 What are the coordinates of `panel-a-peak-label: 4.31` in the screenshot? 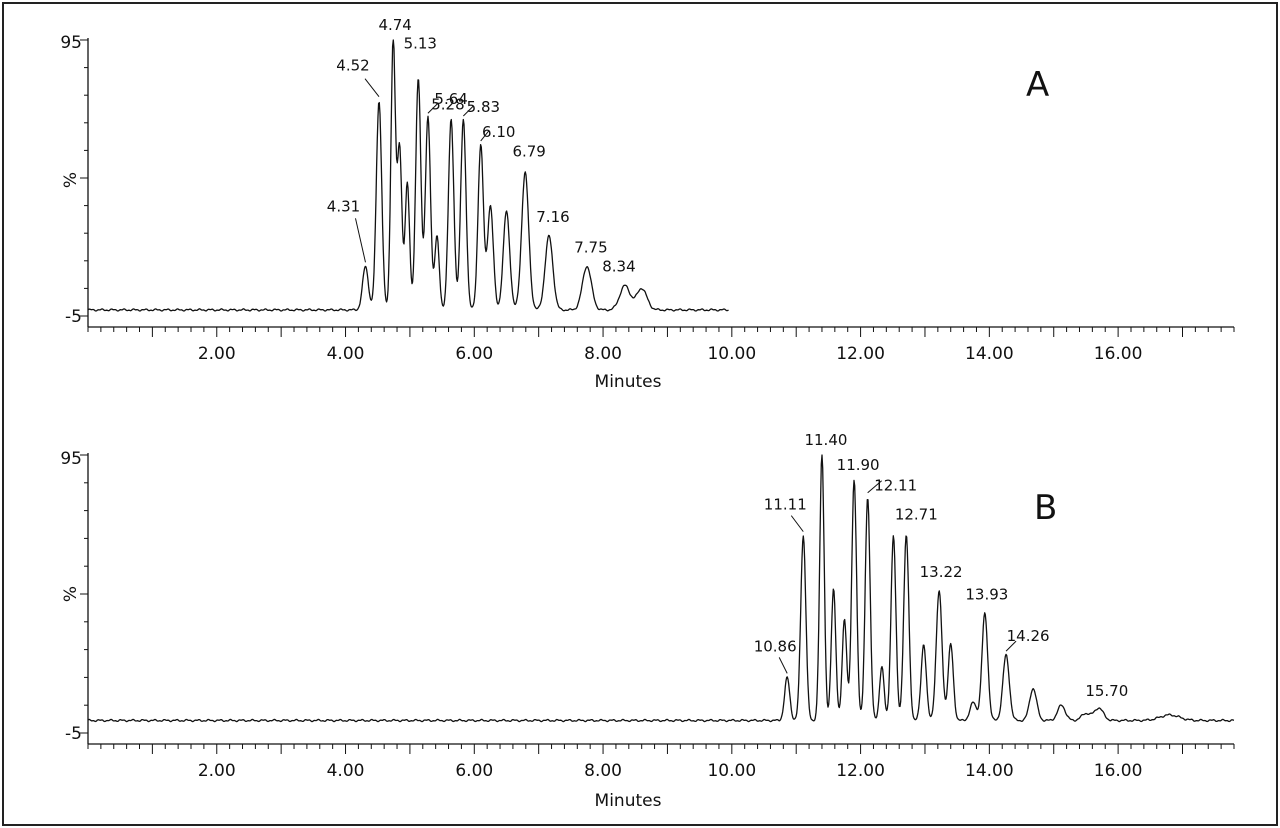 It's located at (343, 206).